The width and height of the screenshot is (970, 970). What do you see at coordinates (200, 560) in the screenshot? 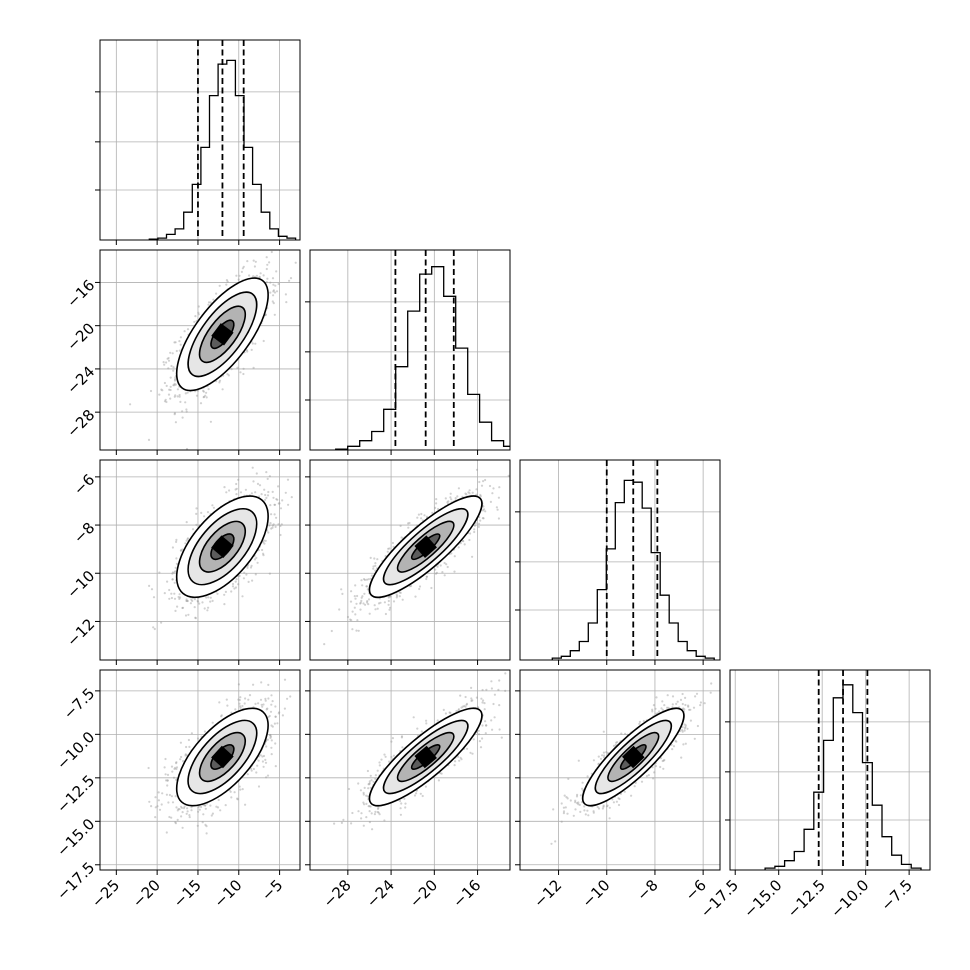
I see `panel-frame` at bounding box center [200, 560].